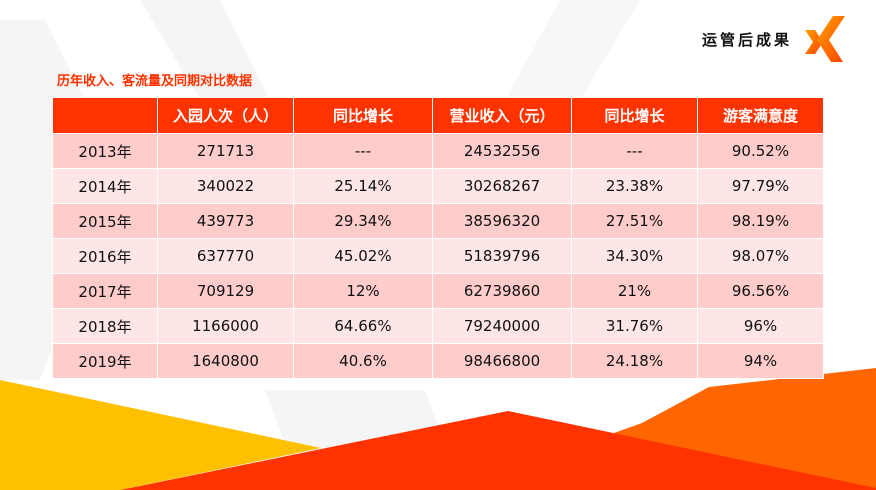 The height and width of the screenshot is (490, 876). What do you see at coordinates (225, 256) in the screenshot?
I see `table-cell: 637770` at bounding box center [225, 256].